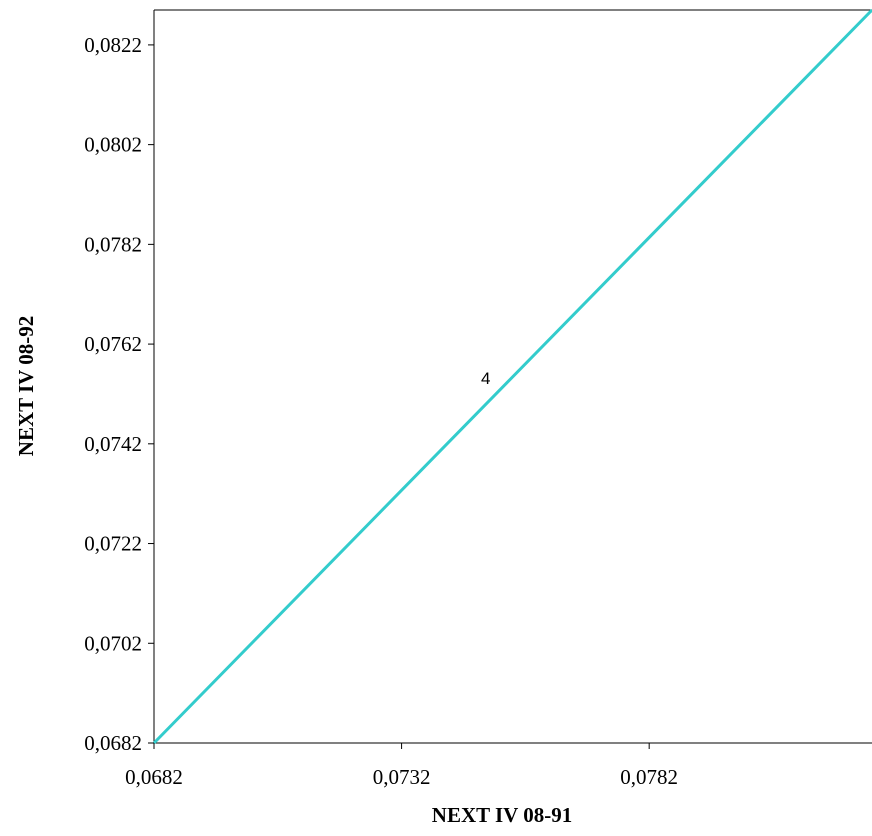 The width and height of the screenshot is (872, 836). I want to click on point-label: 4, so click(485, 378).